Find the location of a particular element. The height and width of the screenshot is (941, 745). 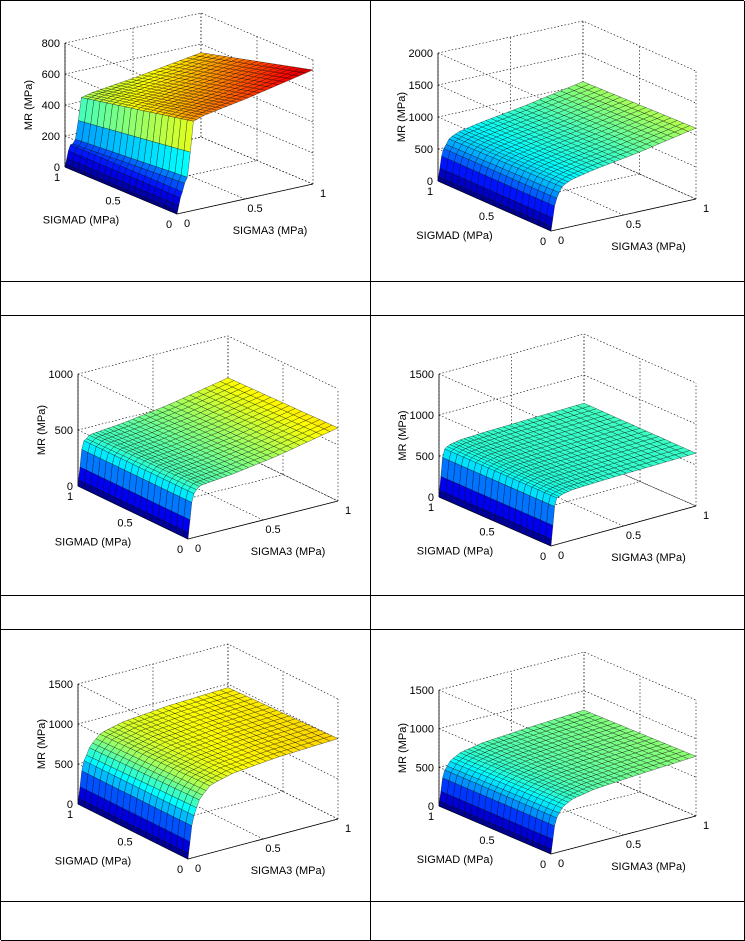

z-tick-label: 200 is located at coordinates (51, 137).